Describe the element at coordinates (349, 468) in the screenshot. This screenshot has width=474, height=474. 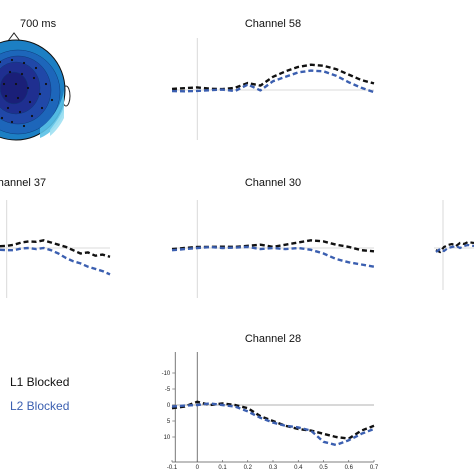
I see `x-tick-label: 0.6` at that location.